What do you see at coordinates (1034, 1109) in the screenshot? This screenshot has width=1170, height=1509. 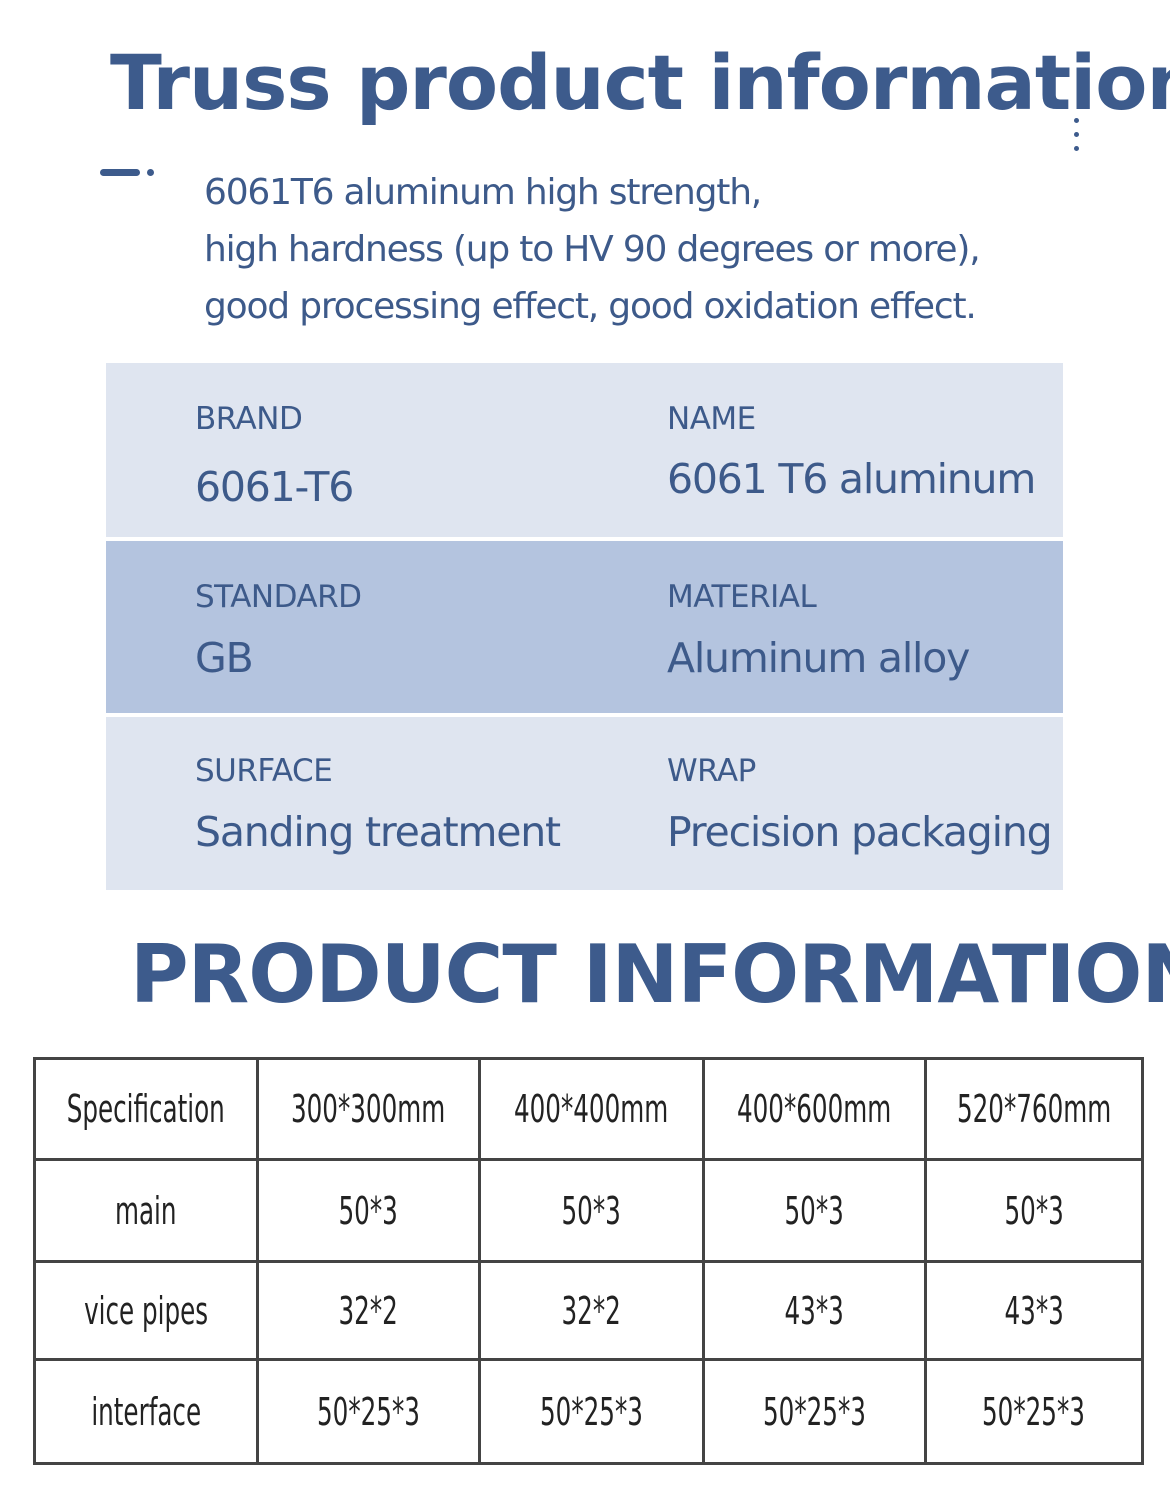 I see `table-cell: 520*760mm` at bounding box center [1034, 1109].